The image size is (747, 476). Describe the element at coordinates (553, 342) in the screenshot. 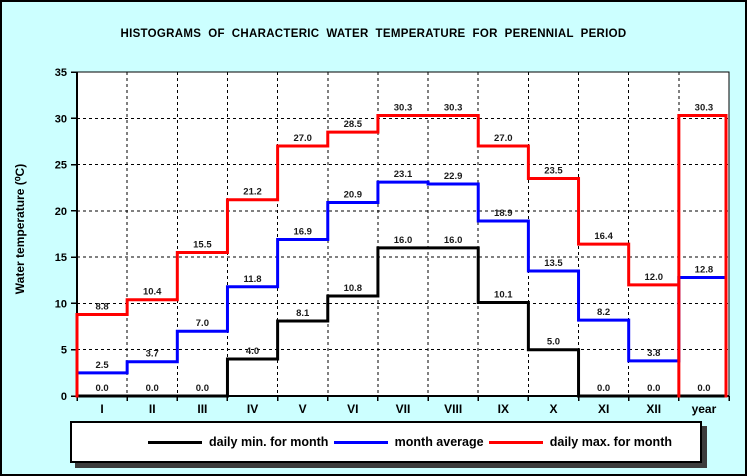

I see `value-label: 5.0` at that location.